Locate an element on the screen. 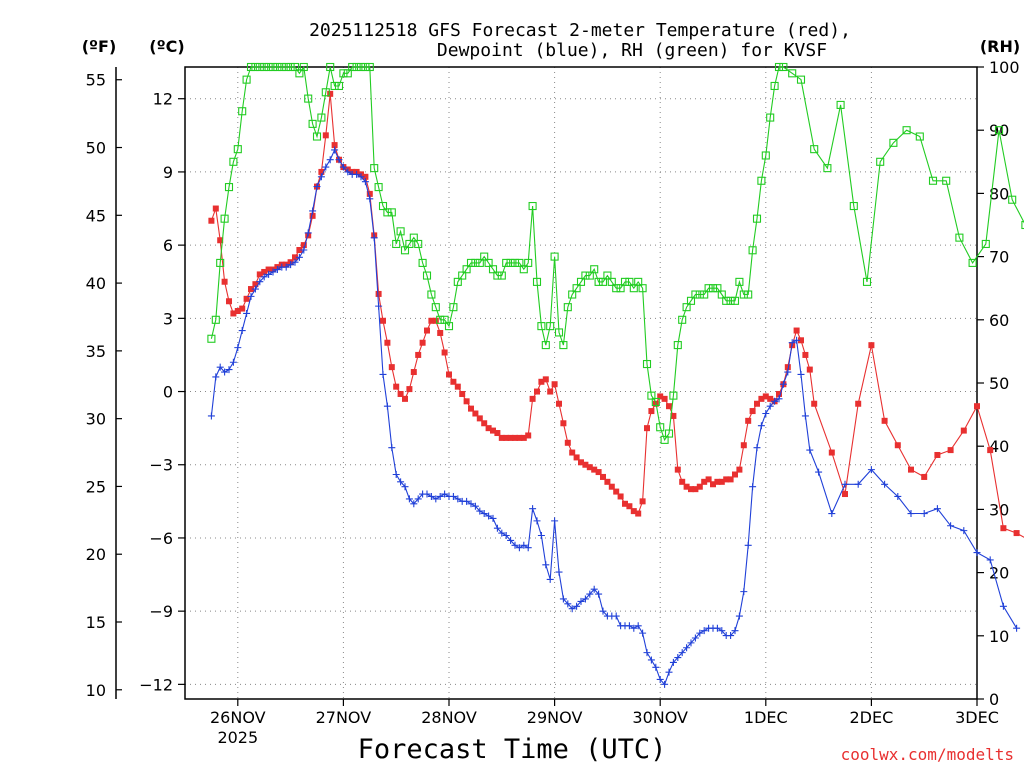 This screenshot has height=768, width=1024. rh-tick-label: 40 is located at coordinates (999, 446).